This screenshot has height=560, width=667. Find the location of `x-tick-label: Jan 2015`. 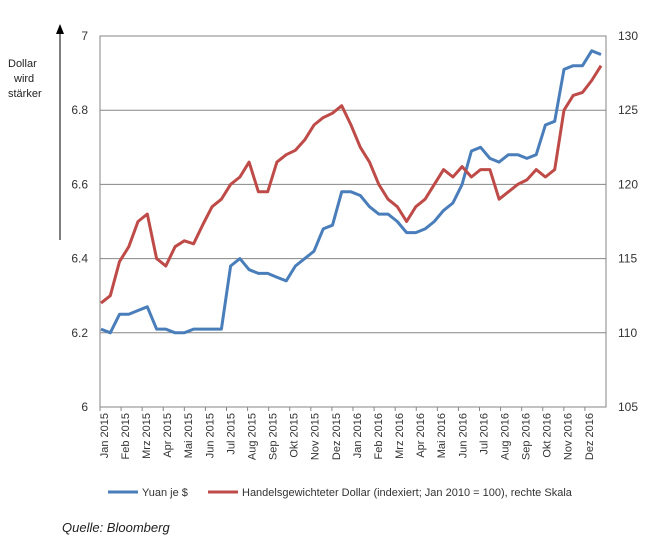

x-tick-label: Jan 2015 is located at coordinates (105, 435).